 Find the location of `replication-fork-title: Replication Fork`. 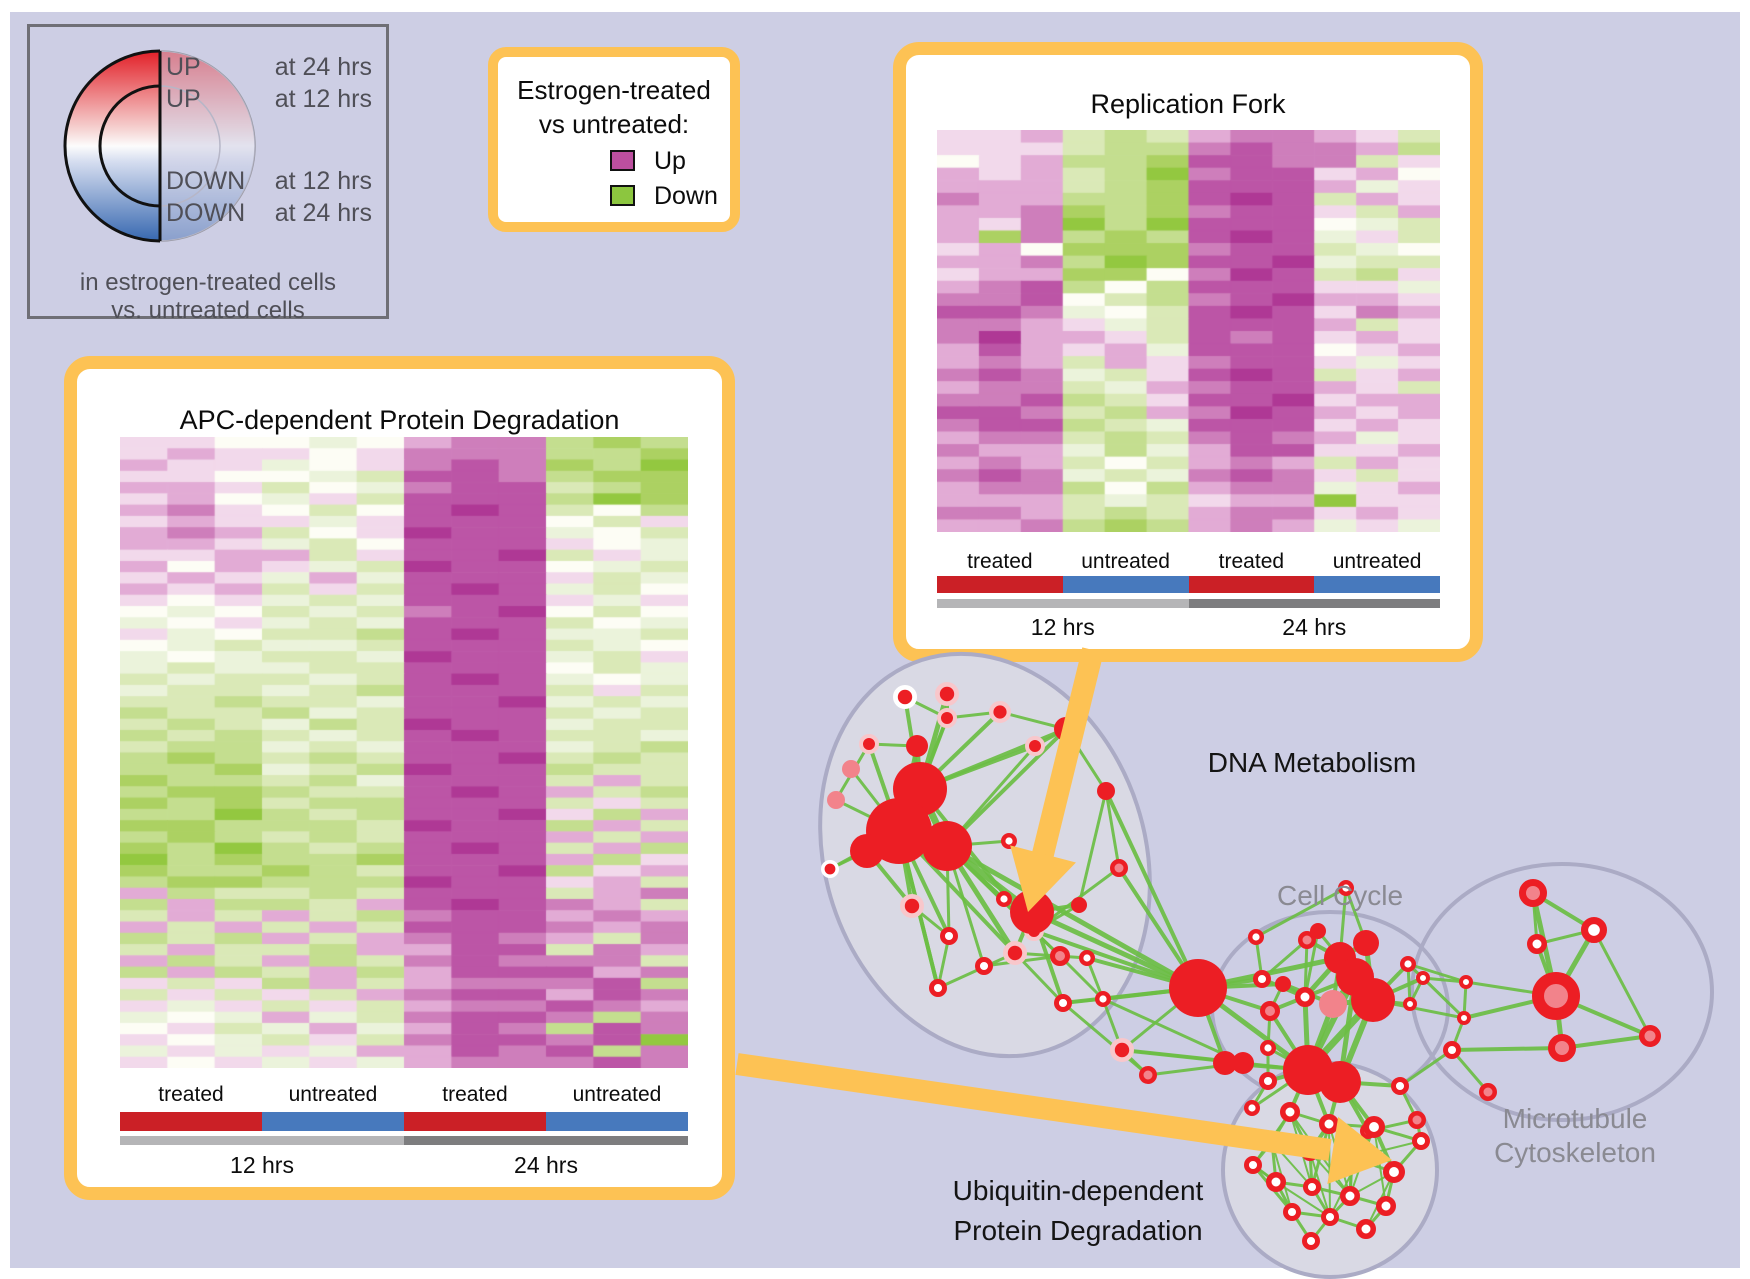

replication-fork-title: Replication Fork is located at coordinates (1188, 104).